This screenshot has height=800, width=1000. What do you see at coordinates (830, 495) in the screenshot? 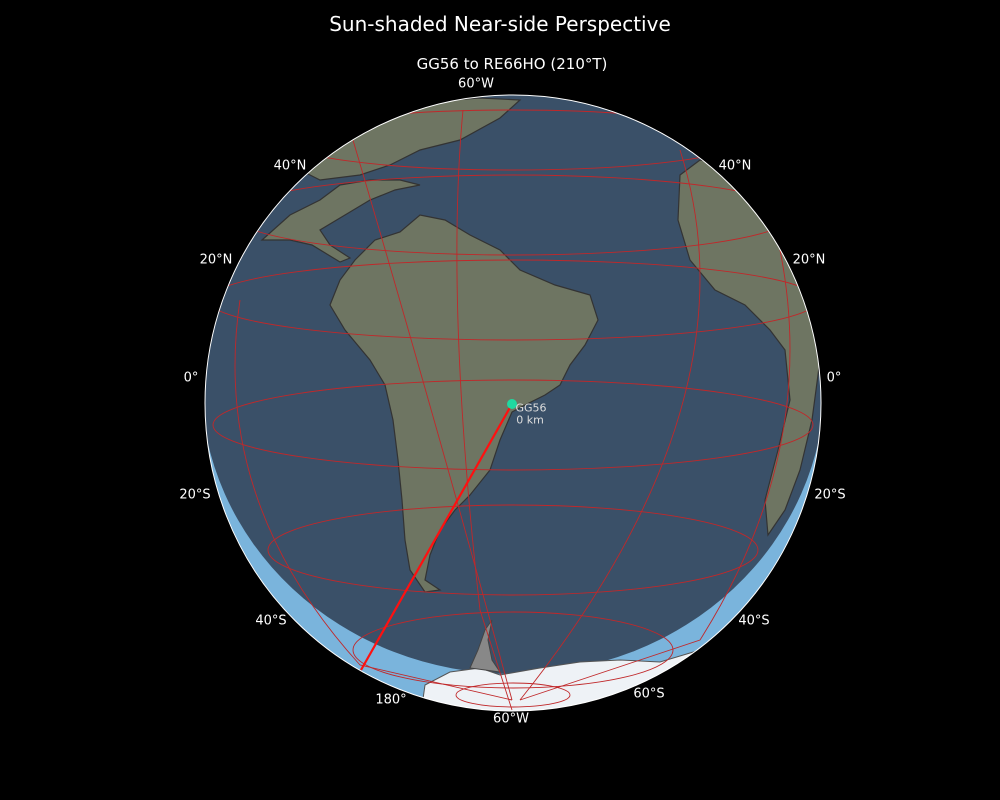
I see `lat-label-right-20s: 20°S` at bounding box center [830, 495].